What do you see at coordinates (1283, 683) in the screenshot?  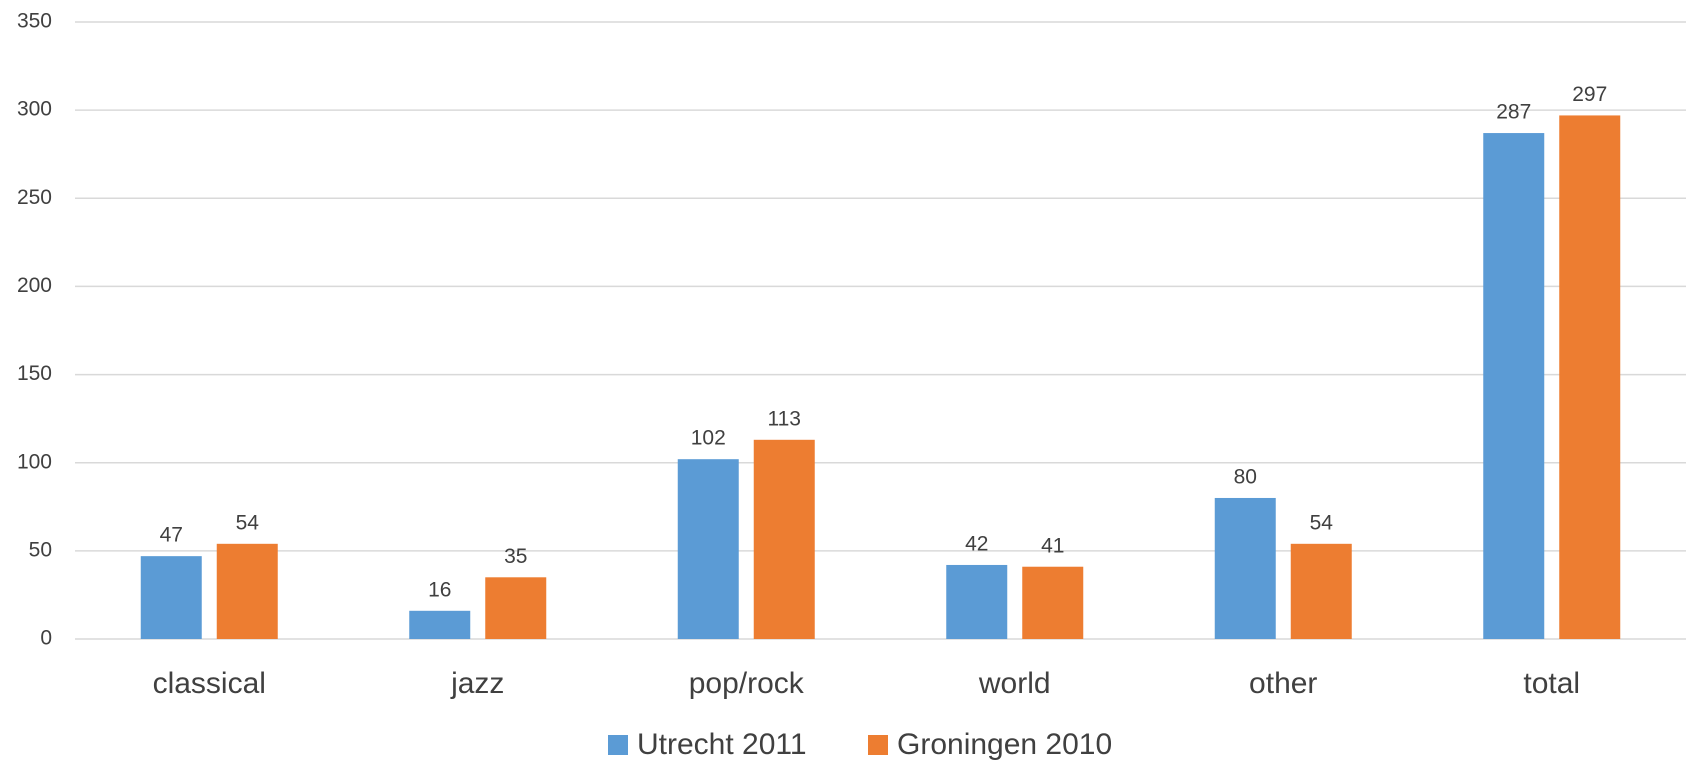 I see `x-tick-label: other` at bounding box center [1283, 683].